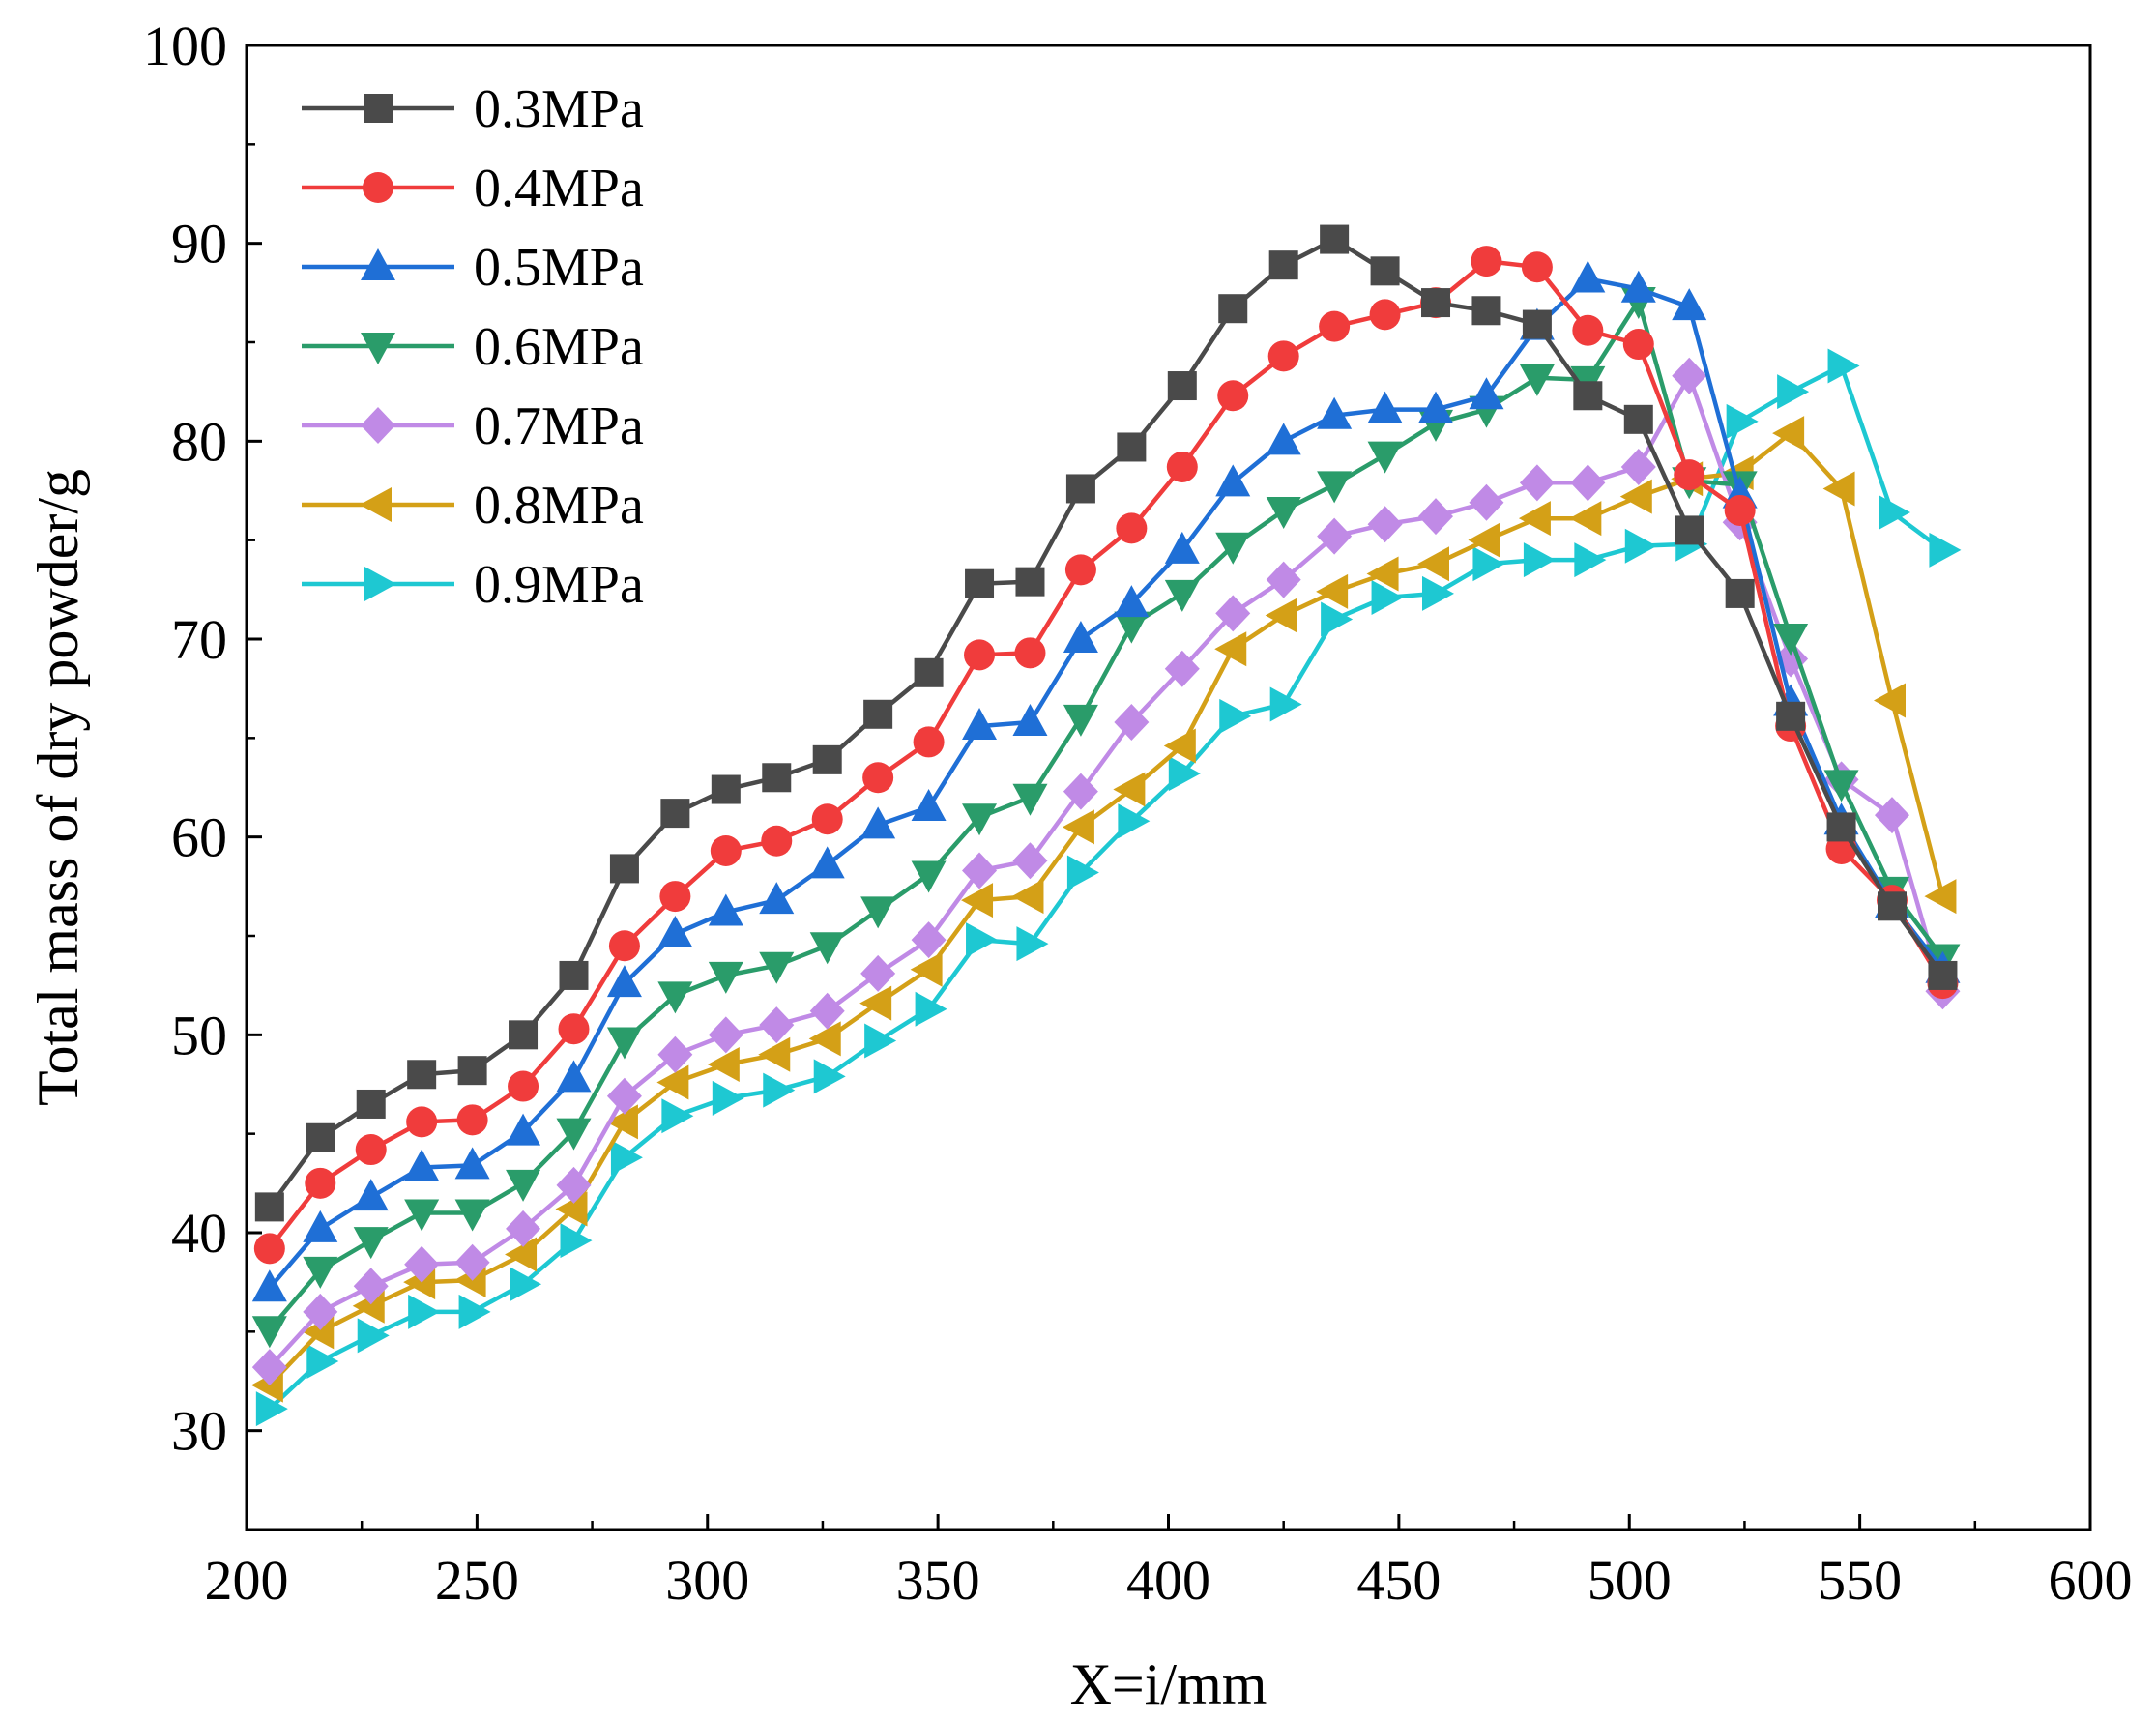 The width and height of the screenshot is (2156, 1720). I want to click on y-tick-label: 80, so click(199, 442).